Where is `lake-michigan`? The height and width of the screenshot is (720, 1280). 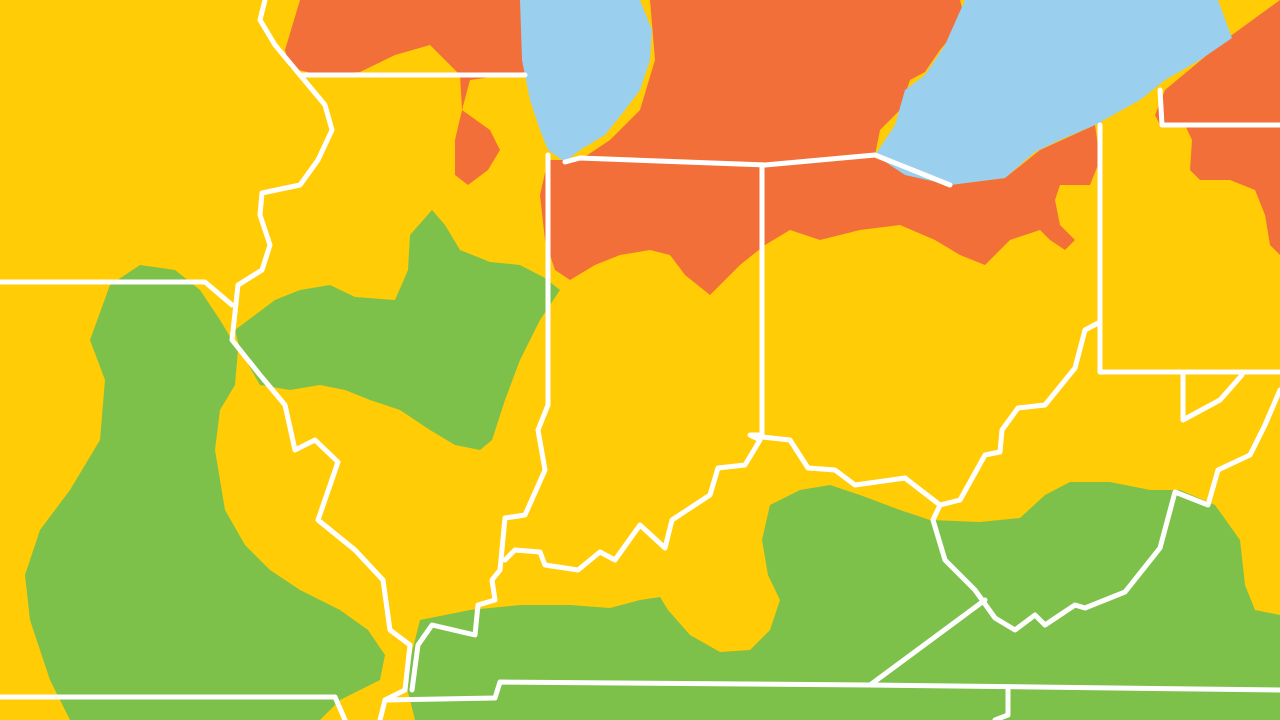 lake-michigan is located at coordinates (586, 81).